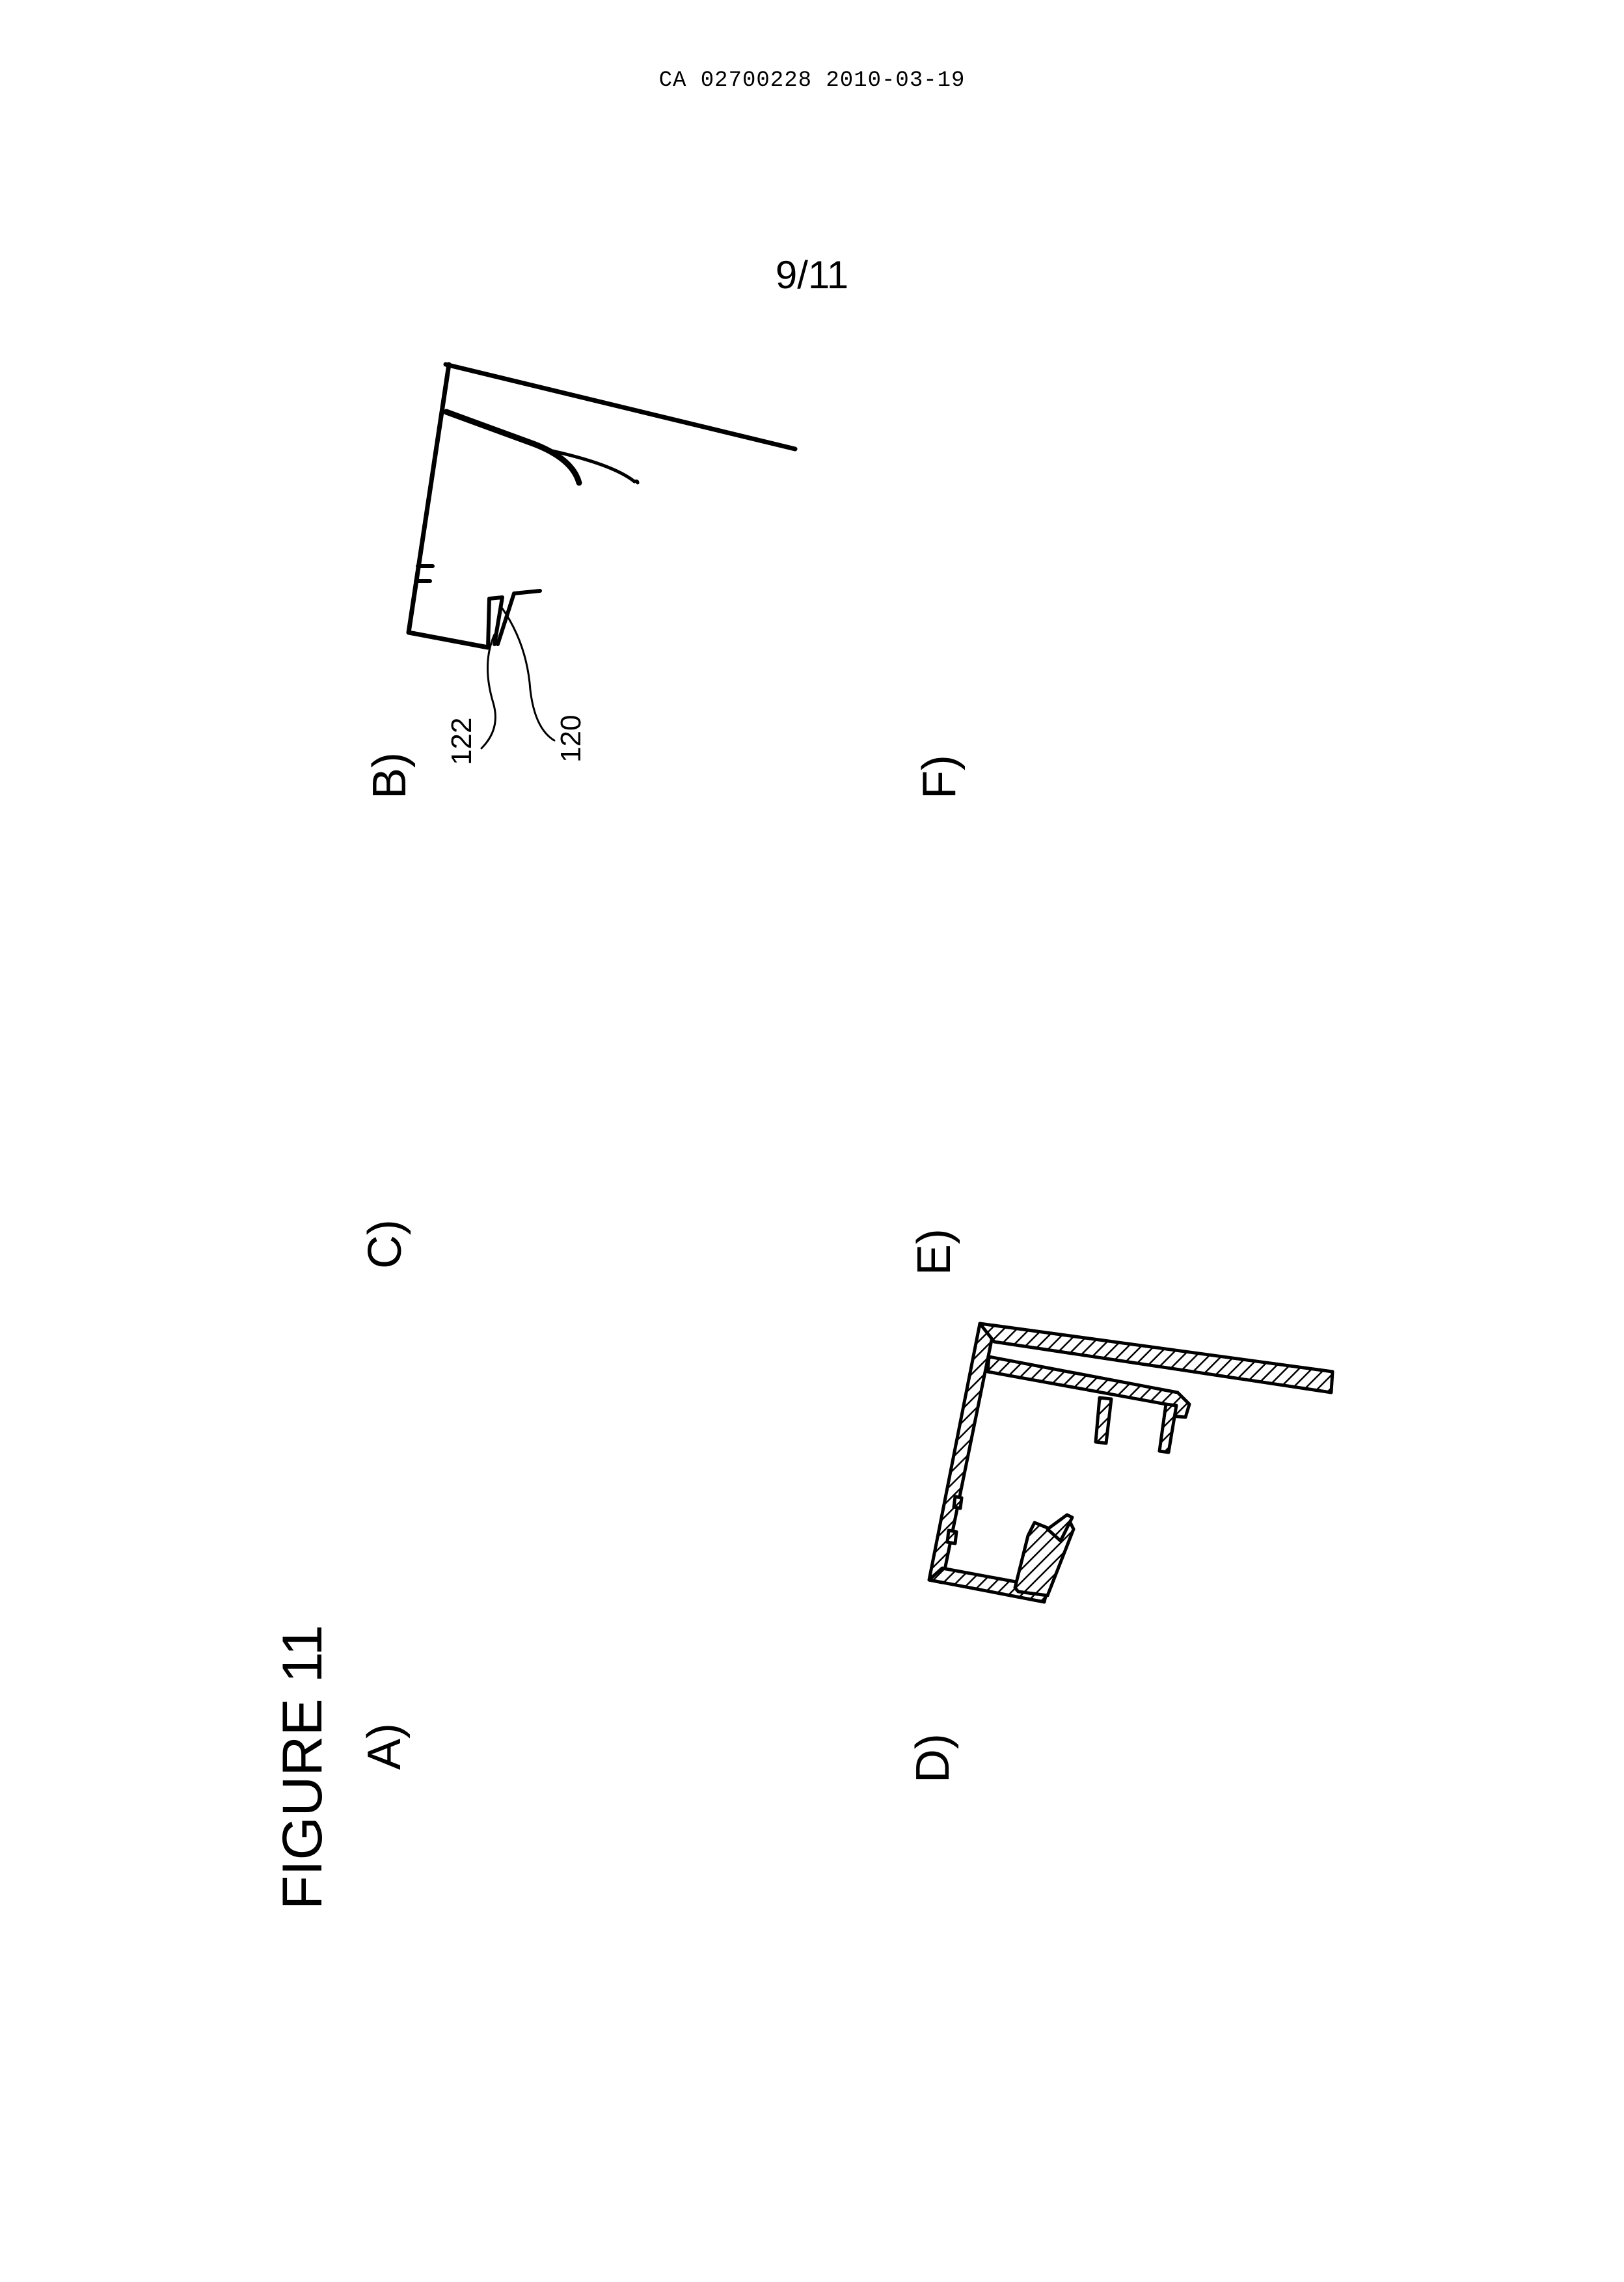 The width and height of the screenshot is (1624, 2282). Describe the element at coordinates (620, 406) in the screenshot. I see `profile-top-flange` at that location.